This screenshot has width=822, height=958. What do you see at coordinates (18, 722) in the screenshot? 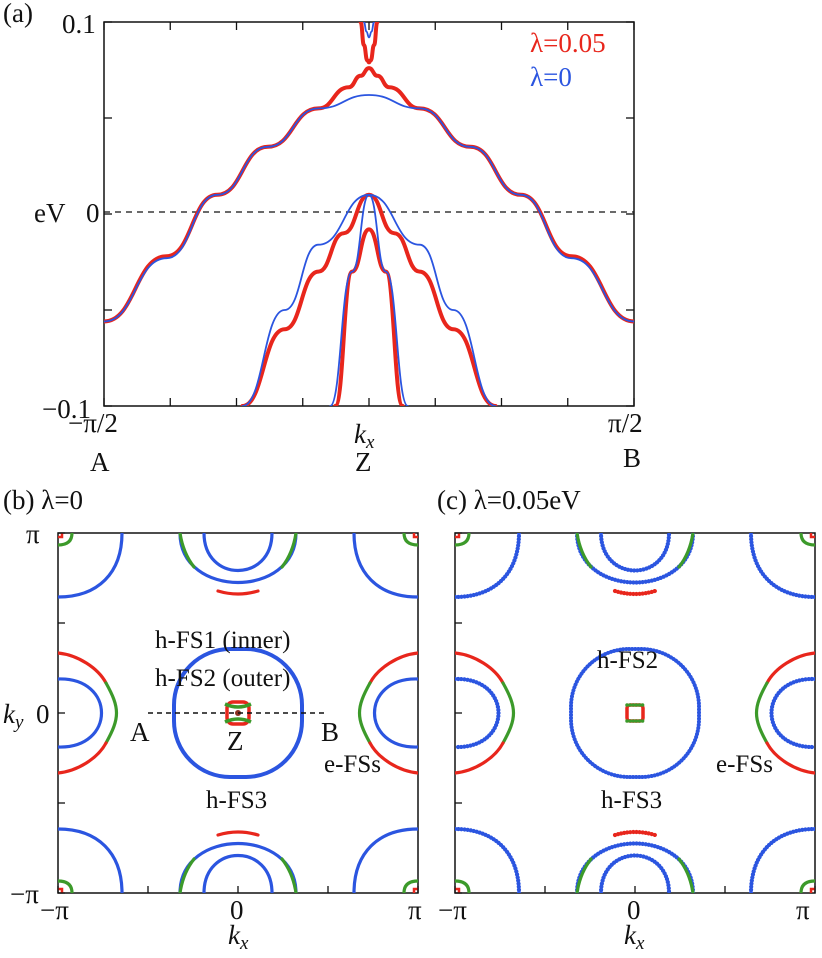
I see `b-ylabel-sub: y` at bounding box center [18, 722].